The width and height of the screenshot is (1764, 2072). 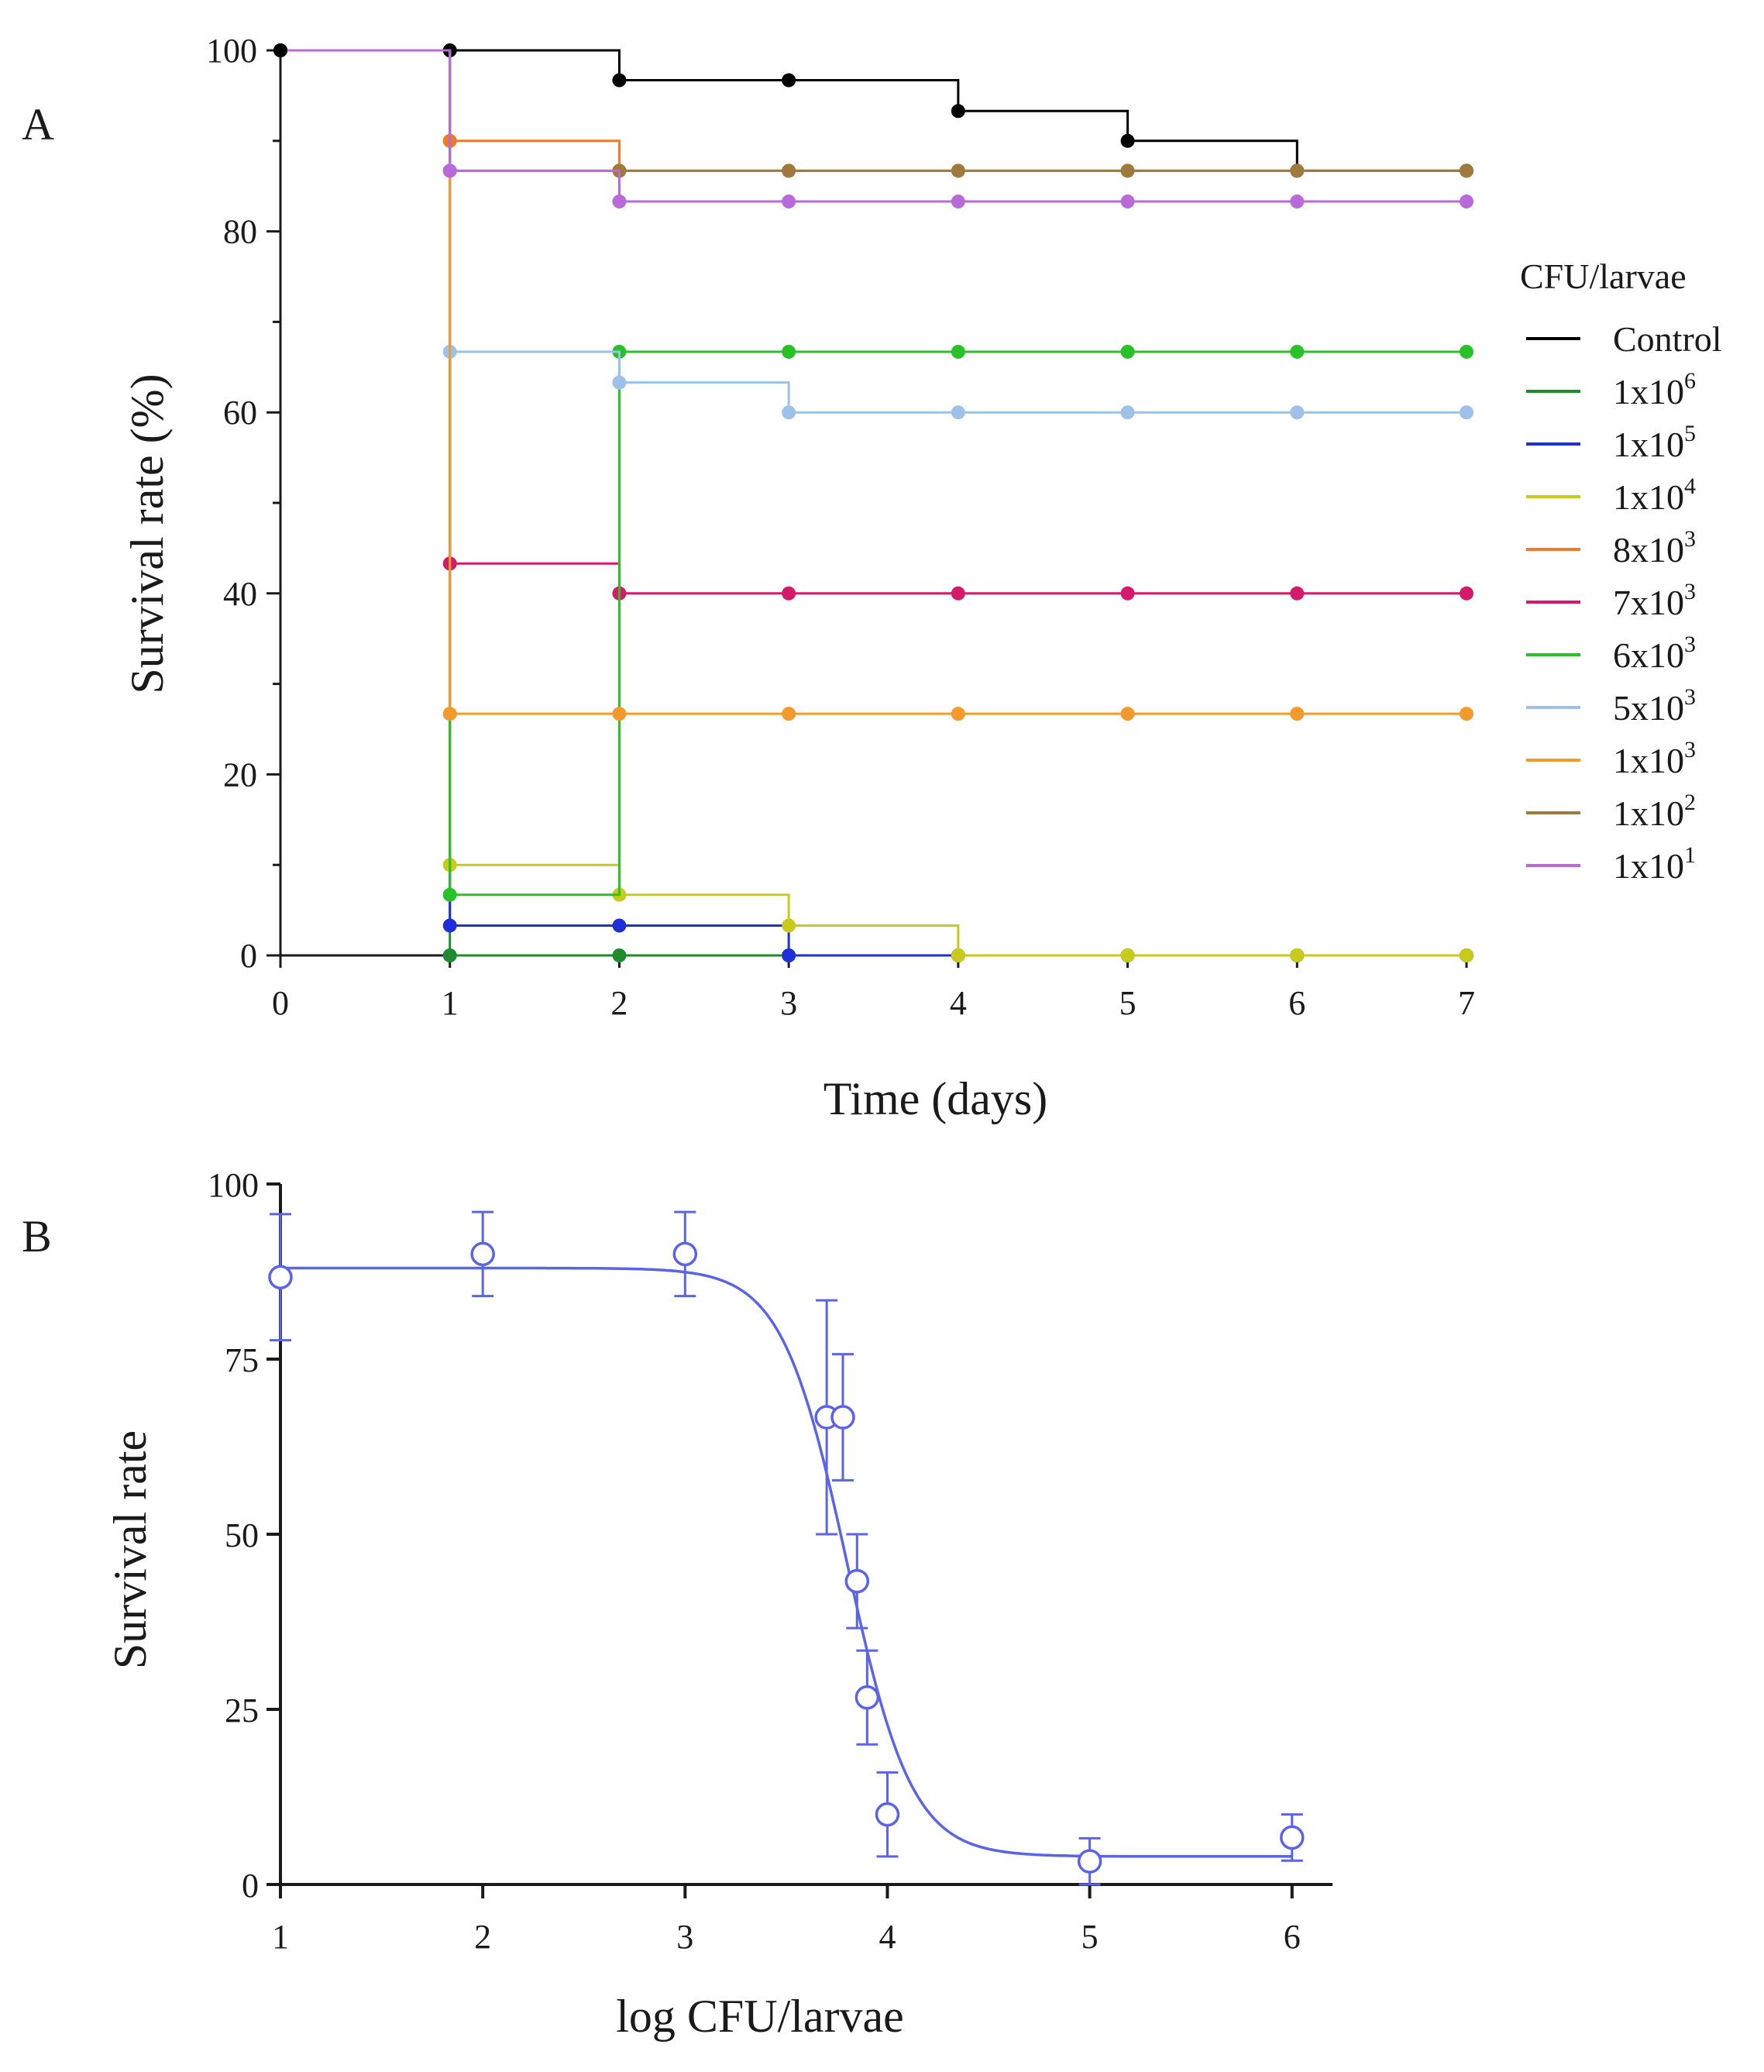 I want to click on x-tick-label: 7, so click(x=1466, y=1003).